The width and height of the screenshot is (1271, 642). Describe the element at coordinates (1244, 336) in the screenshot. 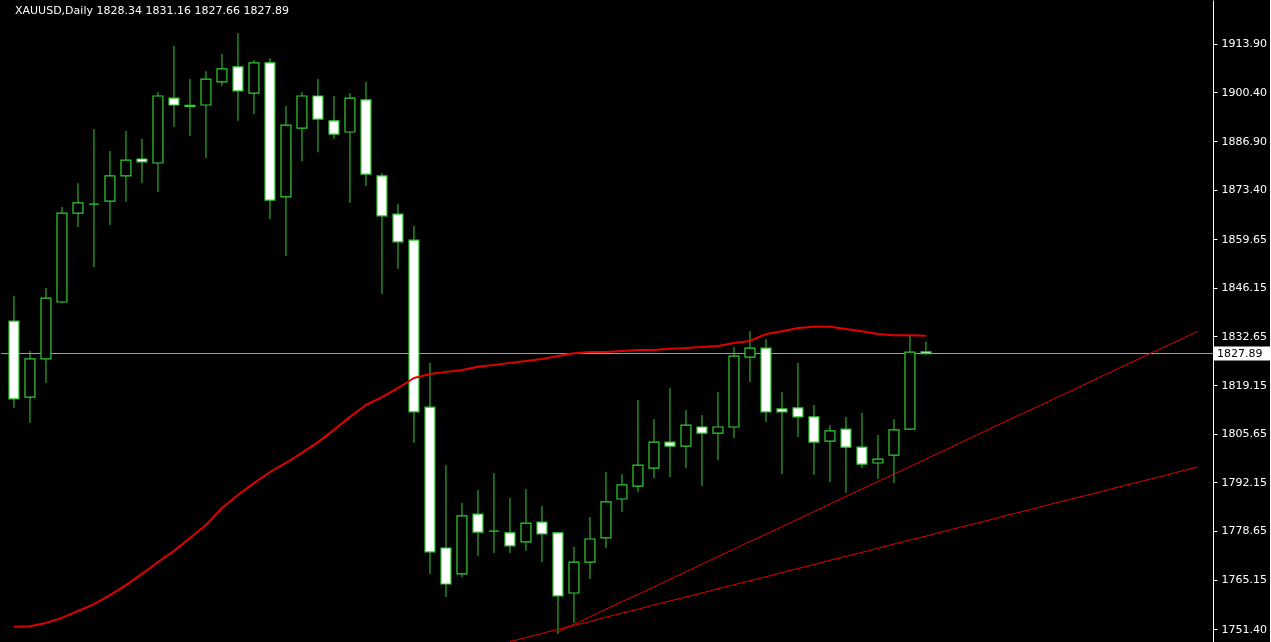

I see `y-tick-label: 1832.65` at that location.